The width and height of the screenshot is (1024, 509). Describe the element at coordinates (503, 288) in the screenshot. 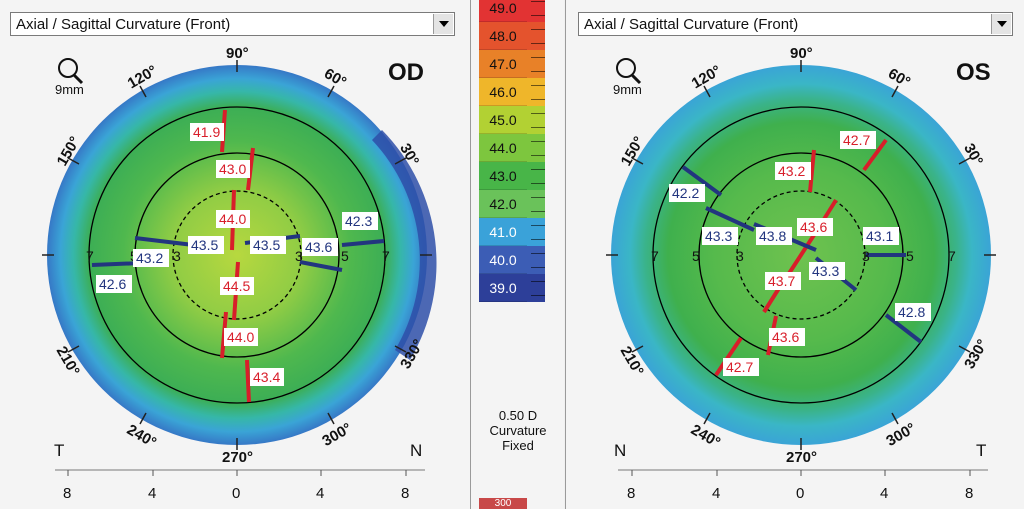

I see `scale-cell: 39.0` at that location.